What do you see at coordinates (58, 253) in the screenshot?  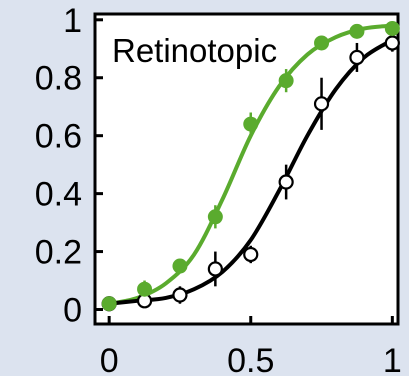 I see `y-tick-label: 0.2` at bounding box center [58, 253].